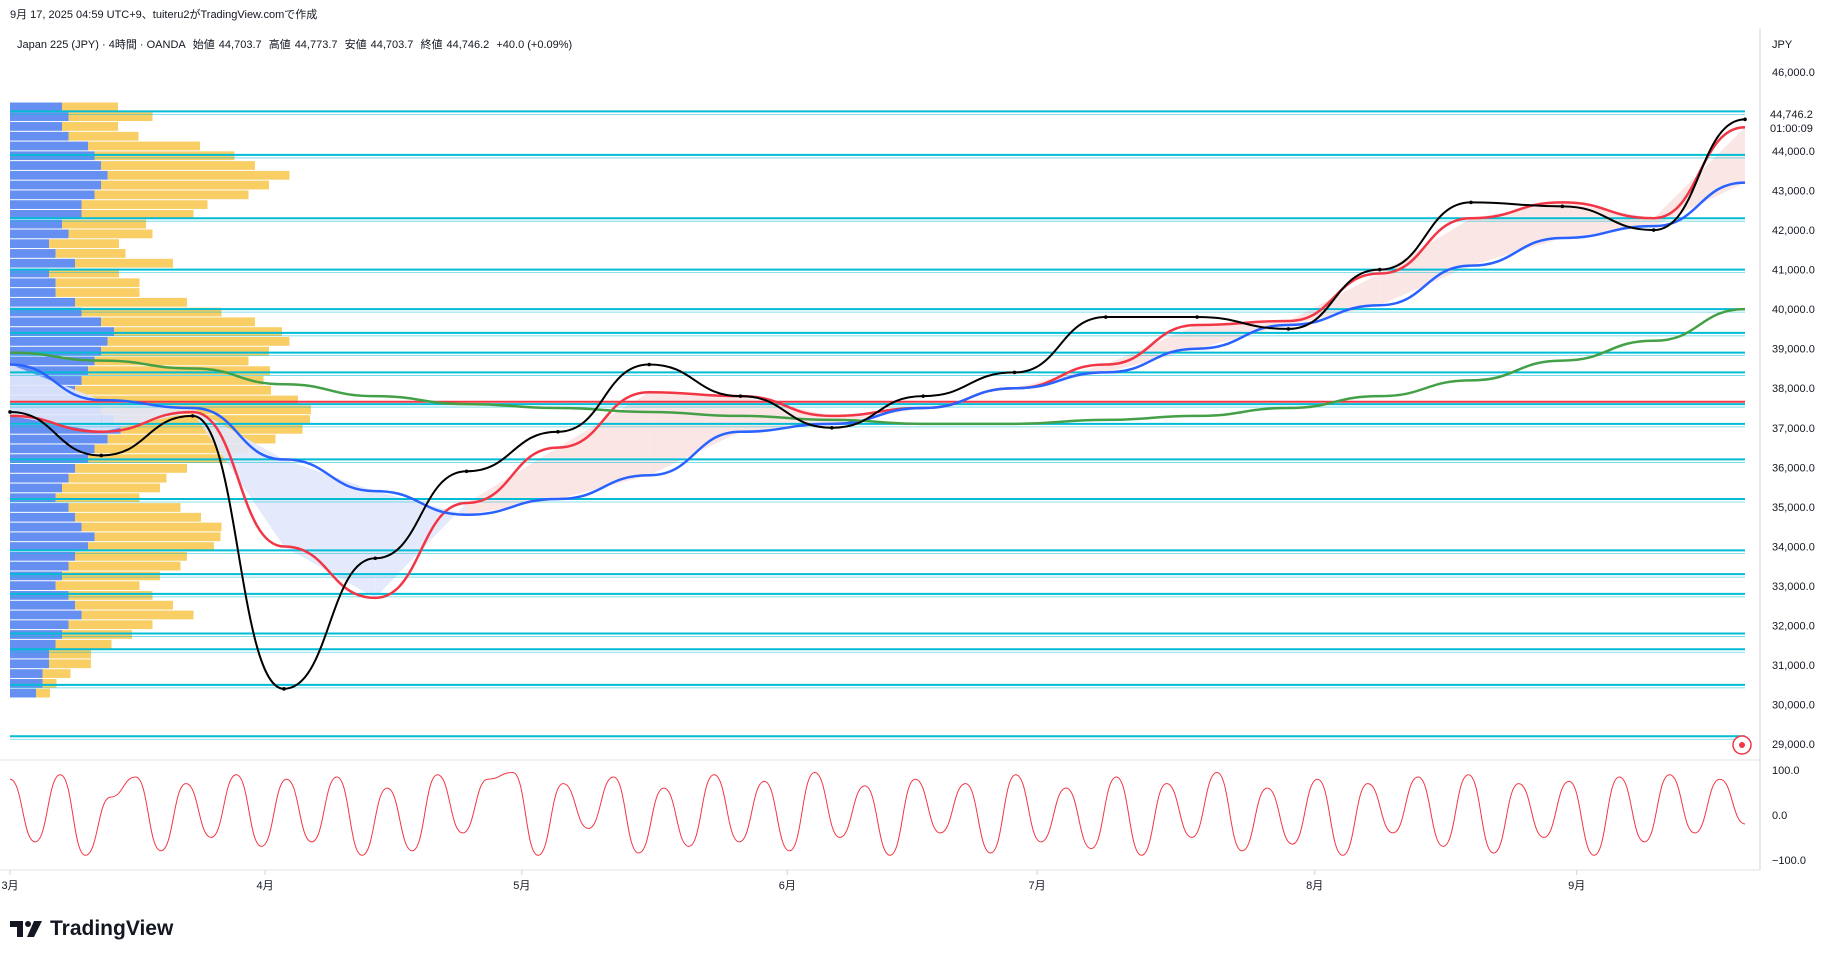 This screenshot has width=1835, height=958. What do you see at coordinates (521, 886) in the screenshot?
I see `time-tick-label: 5月` at bounding box center [521, 886].